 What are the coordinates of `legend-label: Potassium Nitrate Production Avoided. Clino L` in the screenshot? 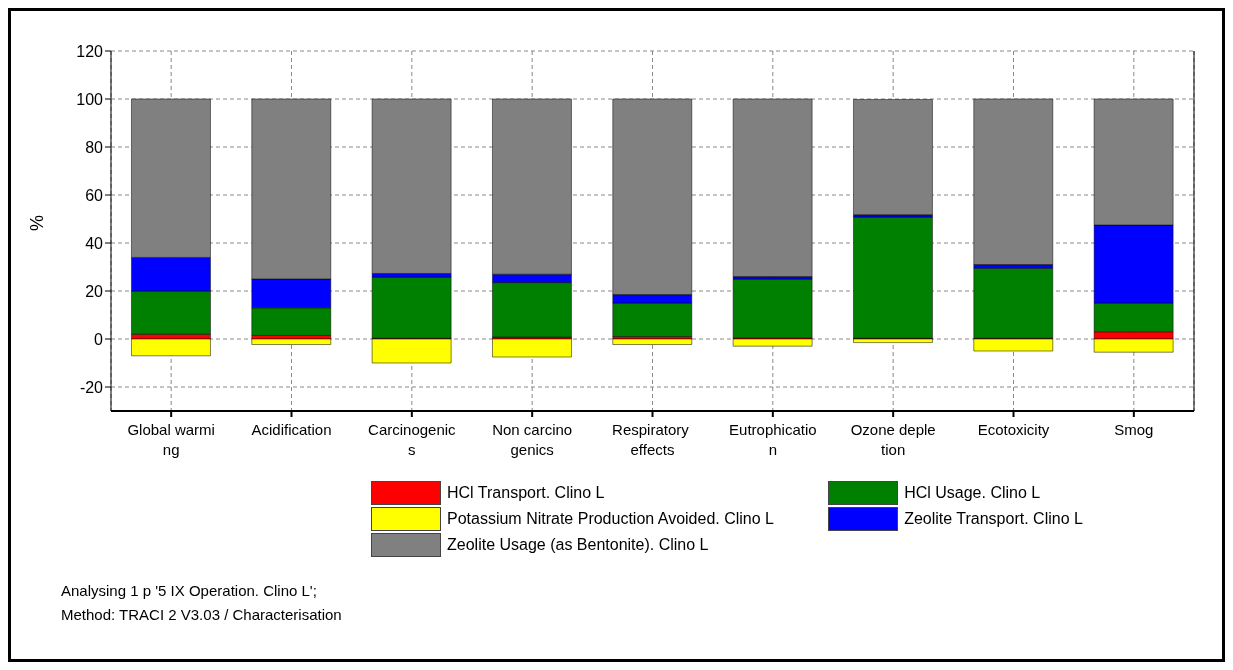 It's located at (610, 519).